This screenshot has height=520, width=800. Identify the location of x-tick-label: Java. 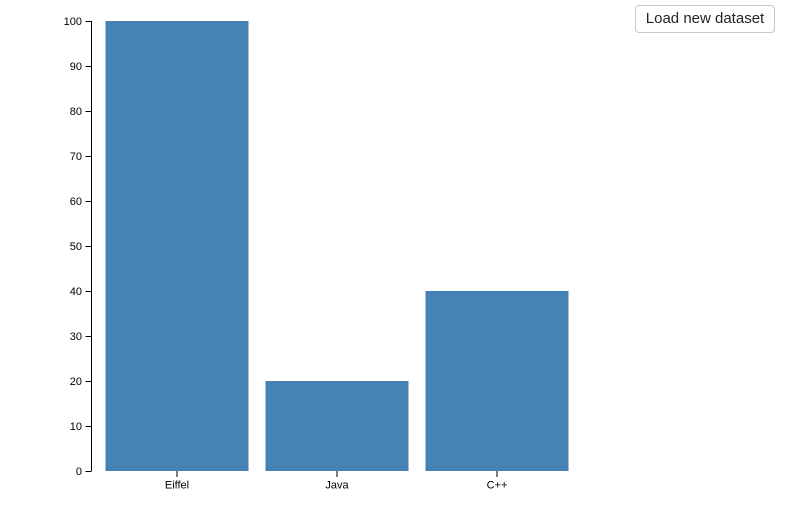
(337, 486).